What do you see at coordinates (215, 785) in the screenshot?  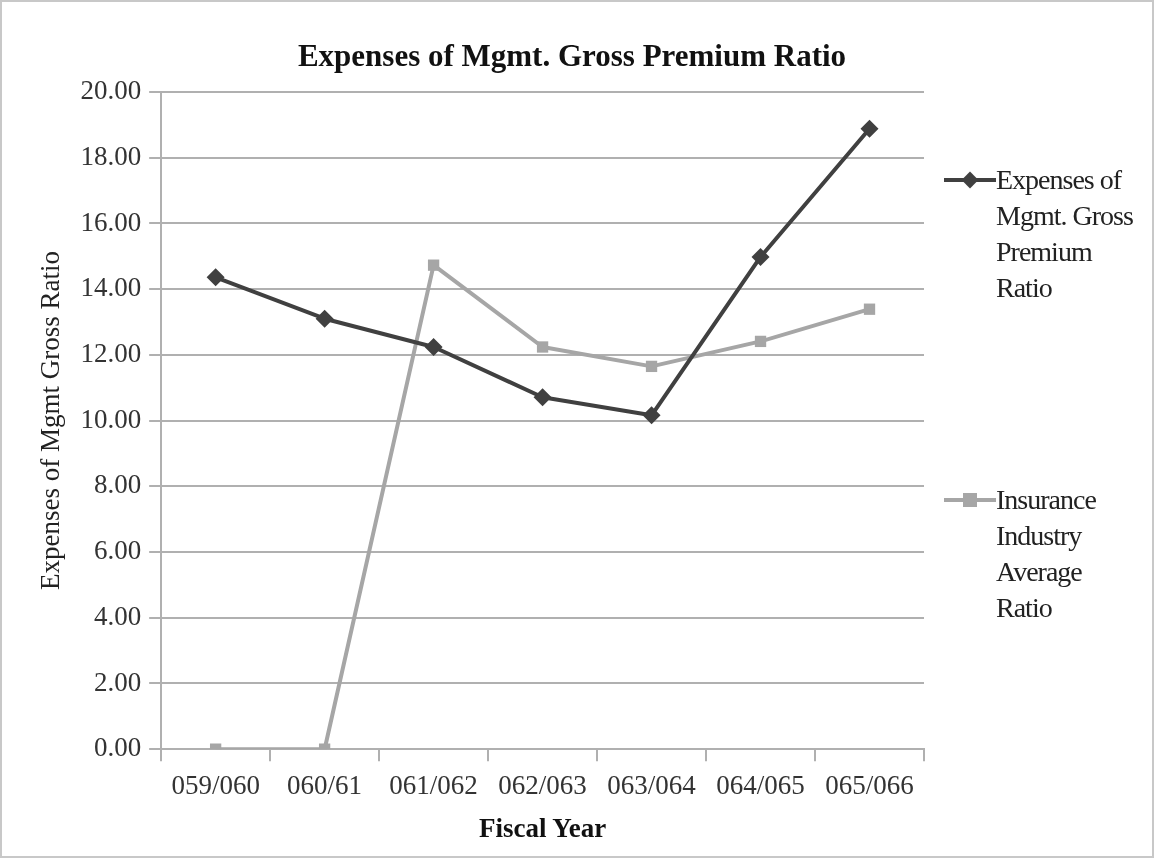 I see `x-tick-label: 059/060` at bounding box center [215, 785].